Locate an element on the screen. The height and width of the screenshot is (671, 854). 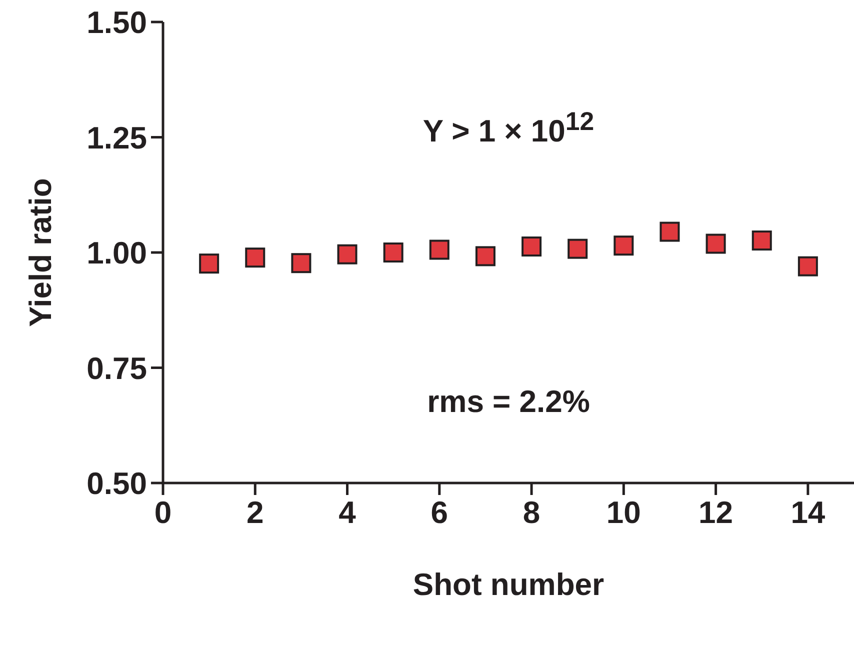
annotation: rms = 2.2% is located at coordinates (508, 402).